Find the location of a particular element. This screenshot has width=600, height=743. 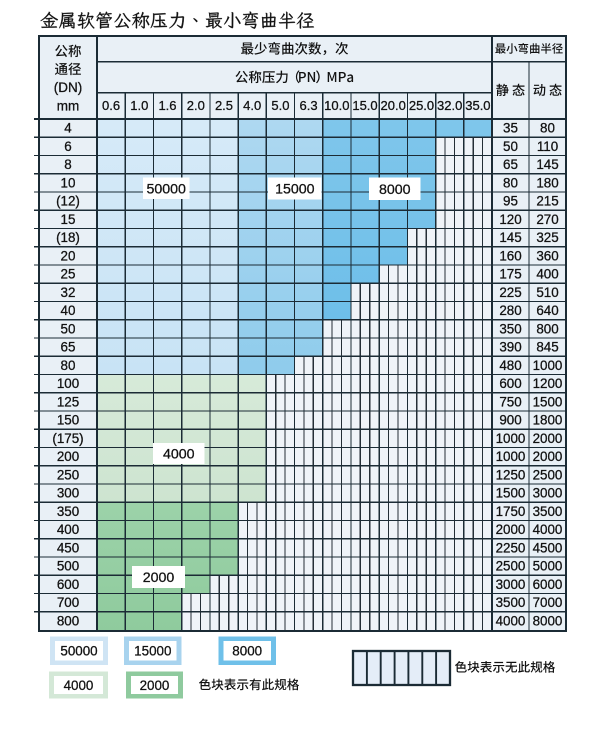

svg-text: 700 is located at coordinates (68, 602).